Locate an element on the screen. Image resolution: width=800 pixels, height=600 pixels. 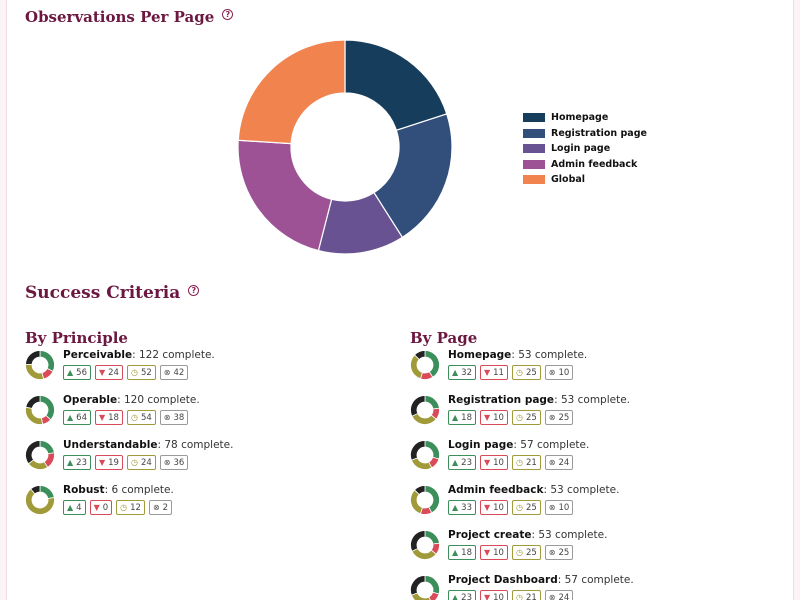
criteria-row-project-create: Project create: 53 complete. ▲ 18 ▼ 10 ◷ 25 ⊗ 25 is located at coordinates (508, 548).